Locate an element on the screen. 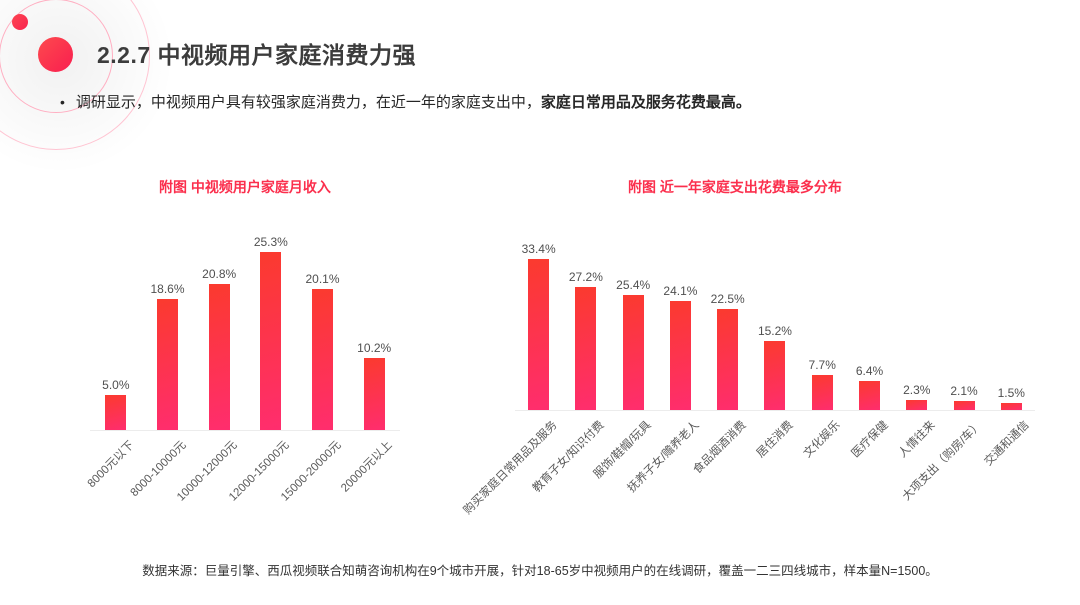  bullet-text-bold: 家庭日常用品及服务花费最高。 is located at coordinates (645, 102).